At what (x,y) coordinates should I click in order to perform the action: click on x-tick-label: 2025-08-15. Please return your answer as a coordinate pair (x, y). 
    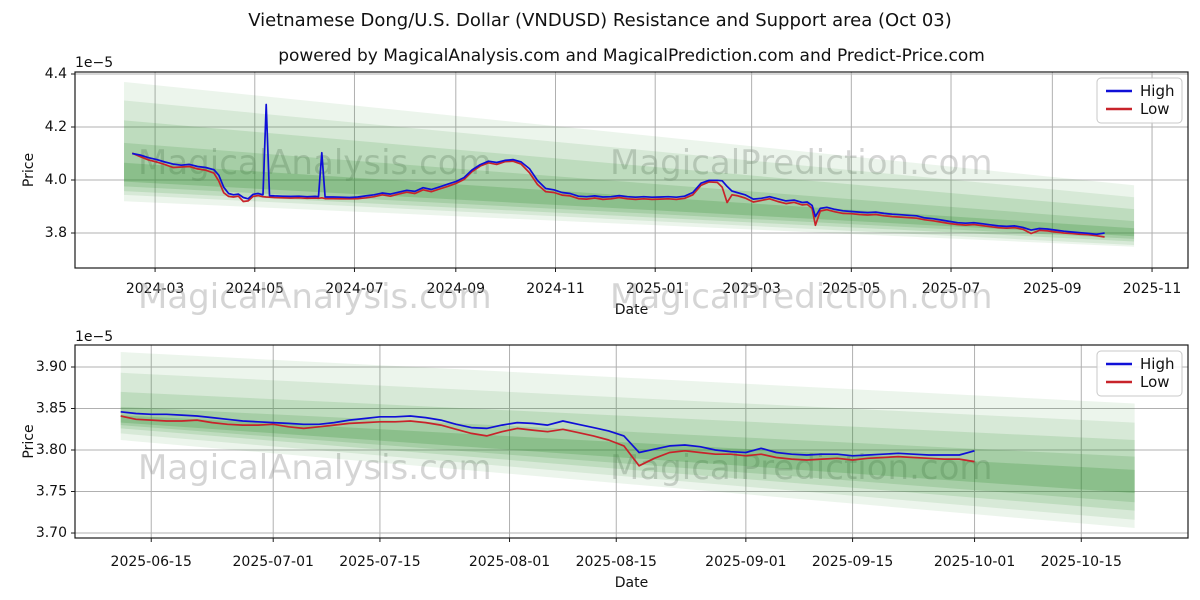
    Looking at the image, I should click on (616, 562).